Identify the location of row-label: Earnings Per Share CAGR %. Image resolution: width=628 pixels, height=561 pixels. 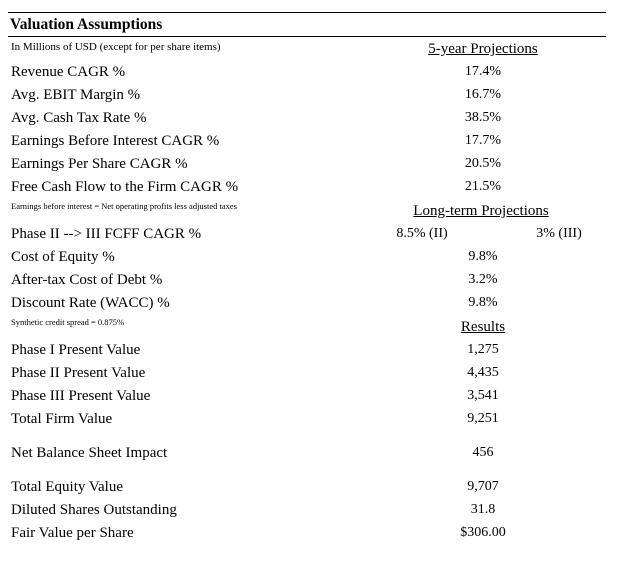
(99, 164).